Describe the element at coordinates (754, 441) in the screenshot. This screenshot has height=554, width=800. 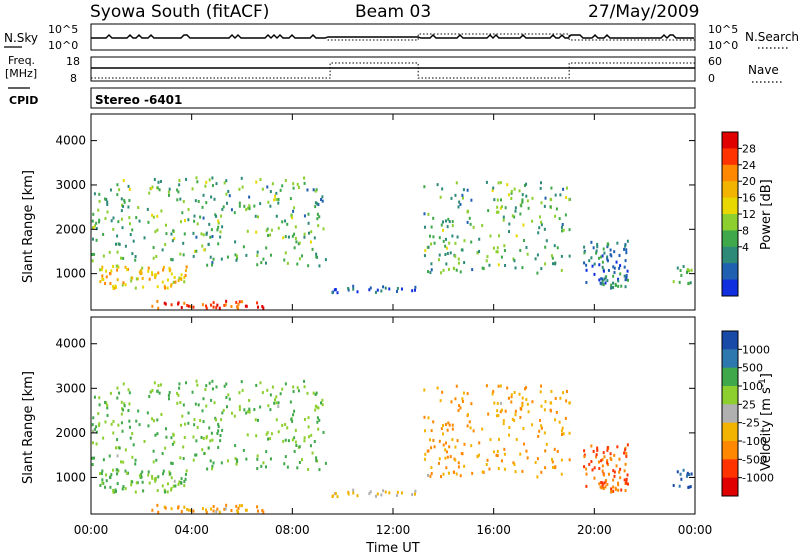
I see `color-tick-label: -100` at that location.